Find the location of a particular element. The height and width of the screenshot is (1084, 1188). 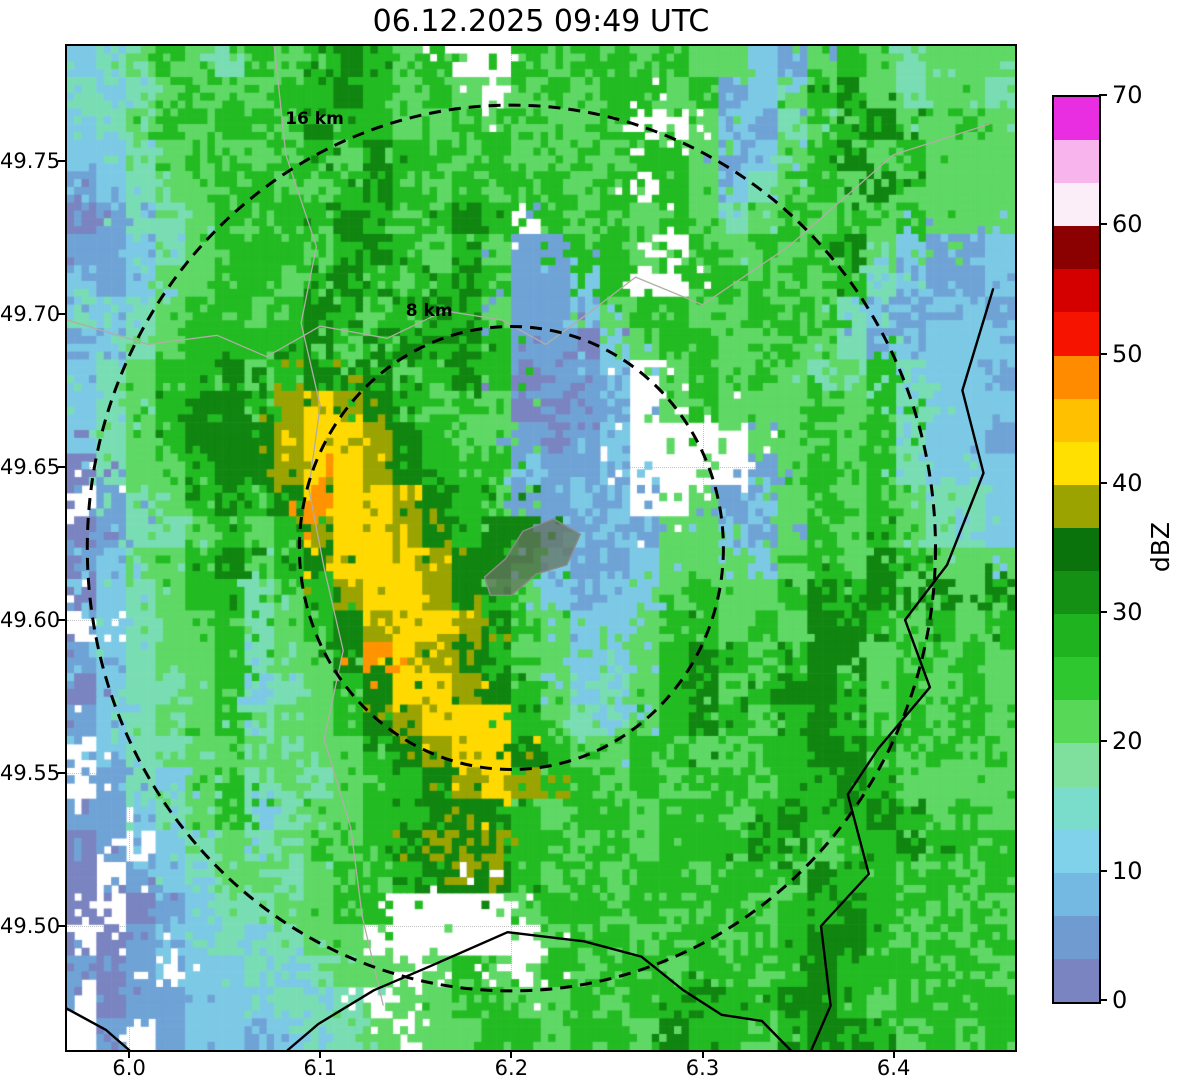

colorbar-tick-label: 40 is located at coordinates (1127, 482).